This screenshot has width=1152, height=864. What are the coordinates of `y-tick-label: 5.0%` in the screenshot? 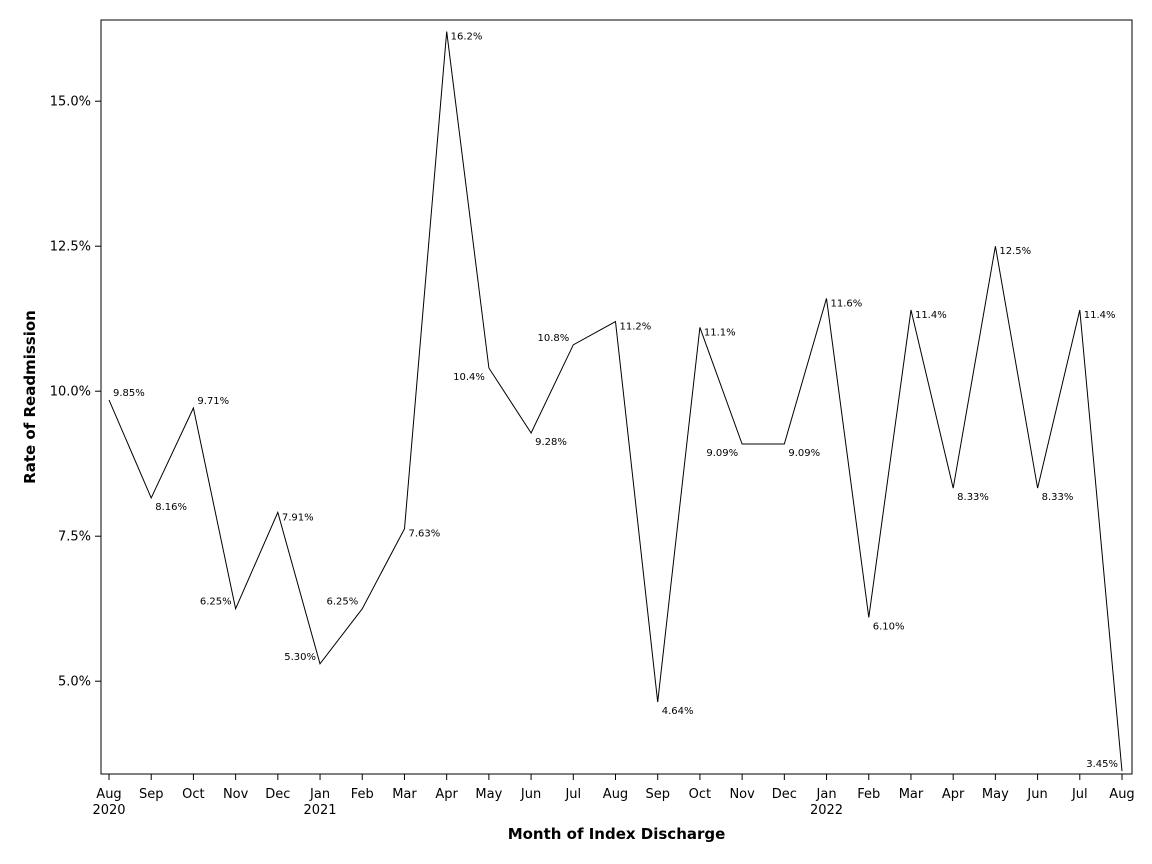 It's located at (74, 682).